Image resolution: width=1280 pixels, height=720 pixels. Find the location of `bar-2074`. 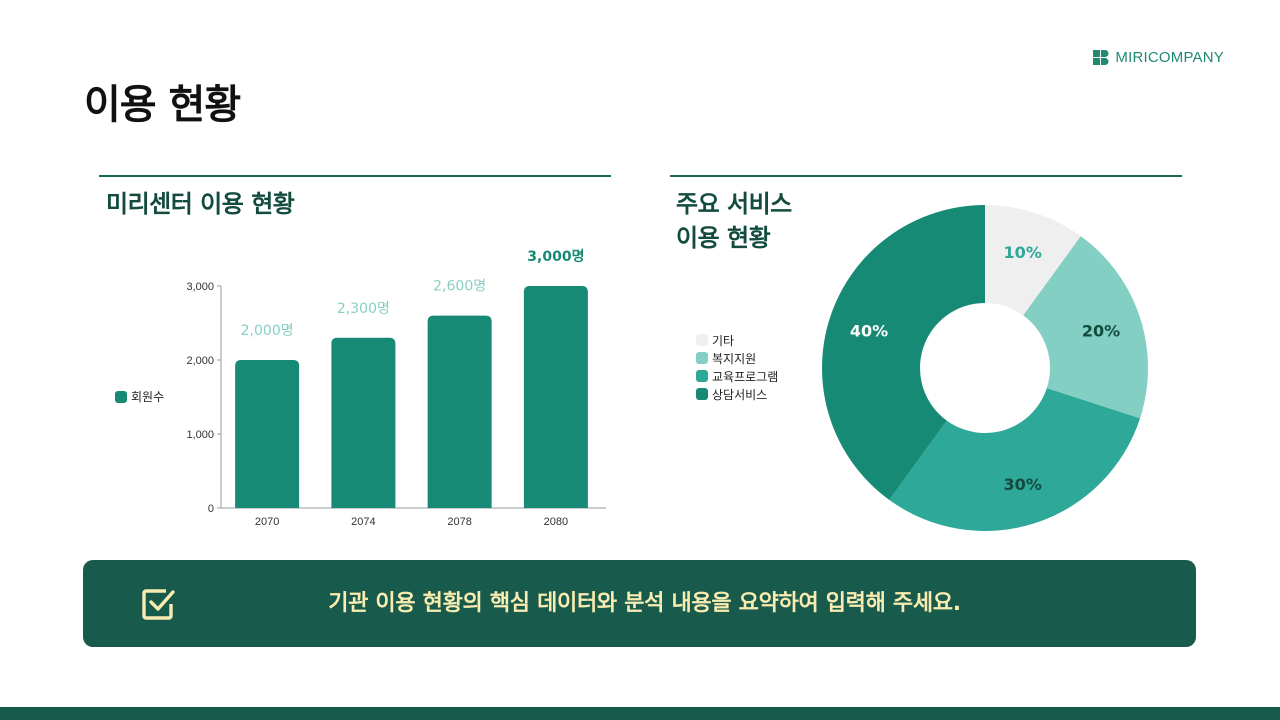

bar-2074 is located at coordinates (363, 422).